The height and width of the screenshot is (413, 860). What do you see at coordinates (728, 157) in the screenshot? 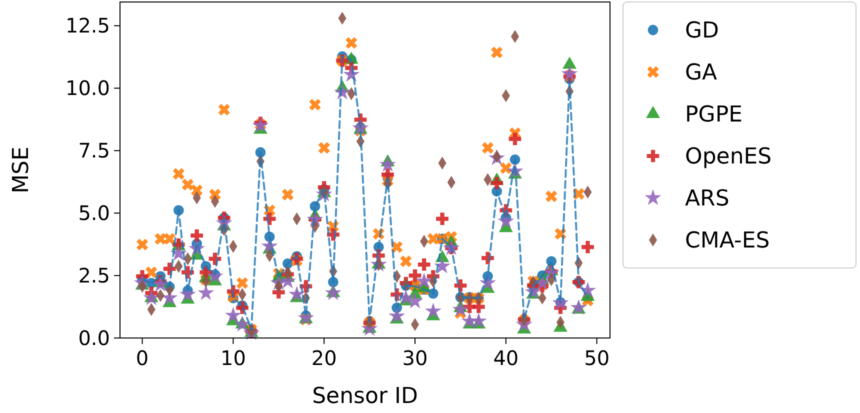
I see `legend-label: OpenES` at bounding box center [728, 157].